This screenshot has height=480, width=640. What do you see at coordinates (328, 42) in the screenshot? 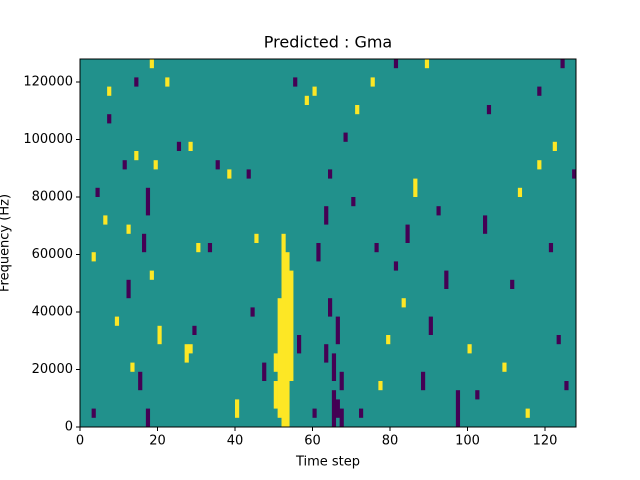
I see `chart-title: Predicted : Gma` at bounding box center [328, 42].